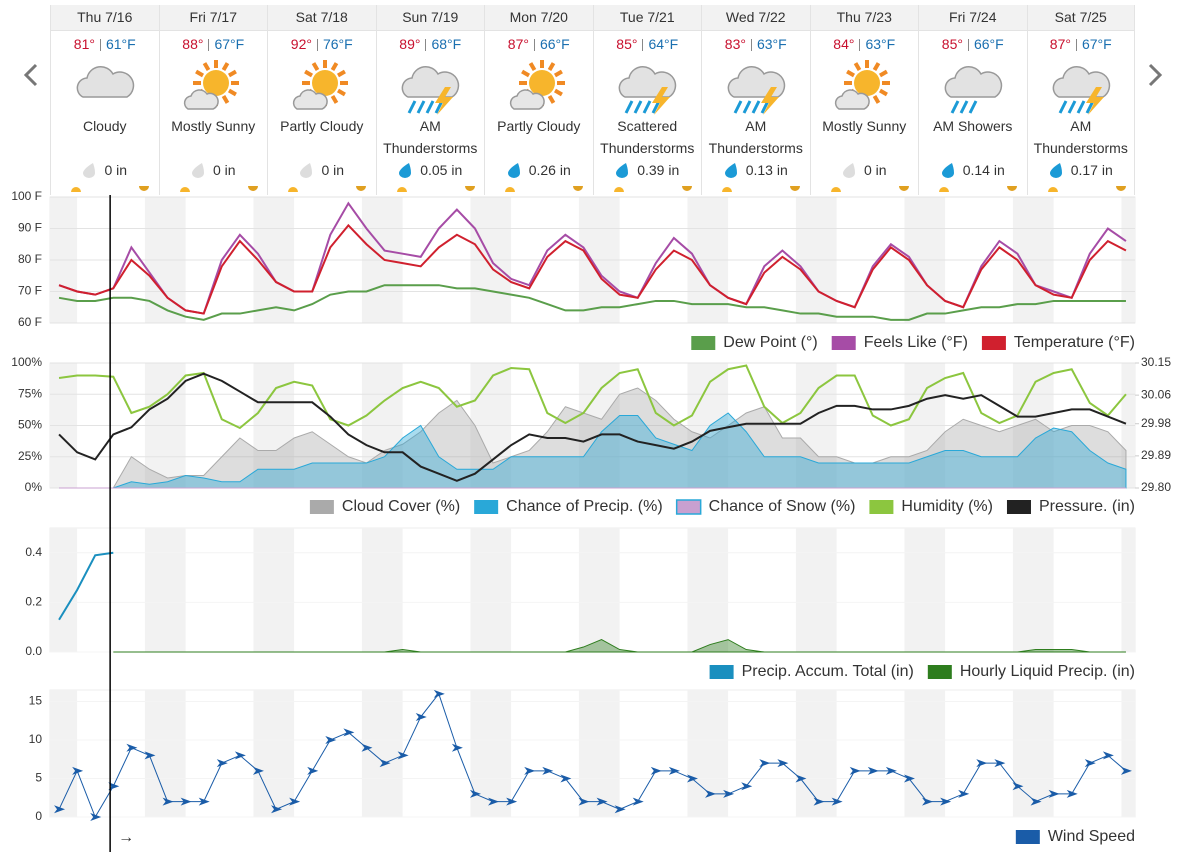 The height and width of the screenshot is (855, 1191). Describe the element at coordinates (770, 342) in the screenshot. I see `legend-label: Dew Point (°)` at that location.